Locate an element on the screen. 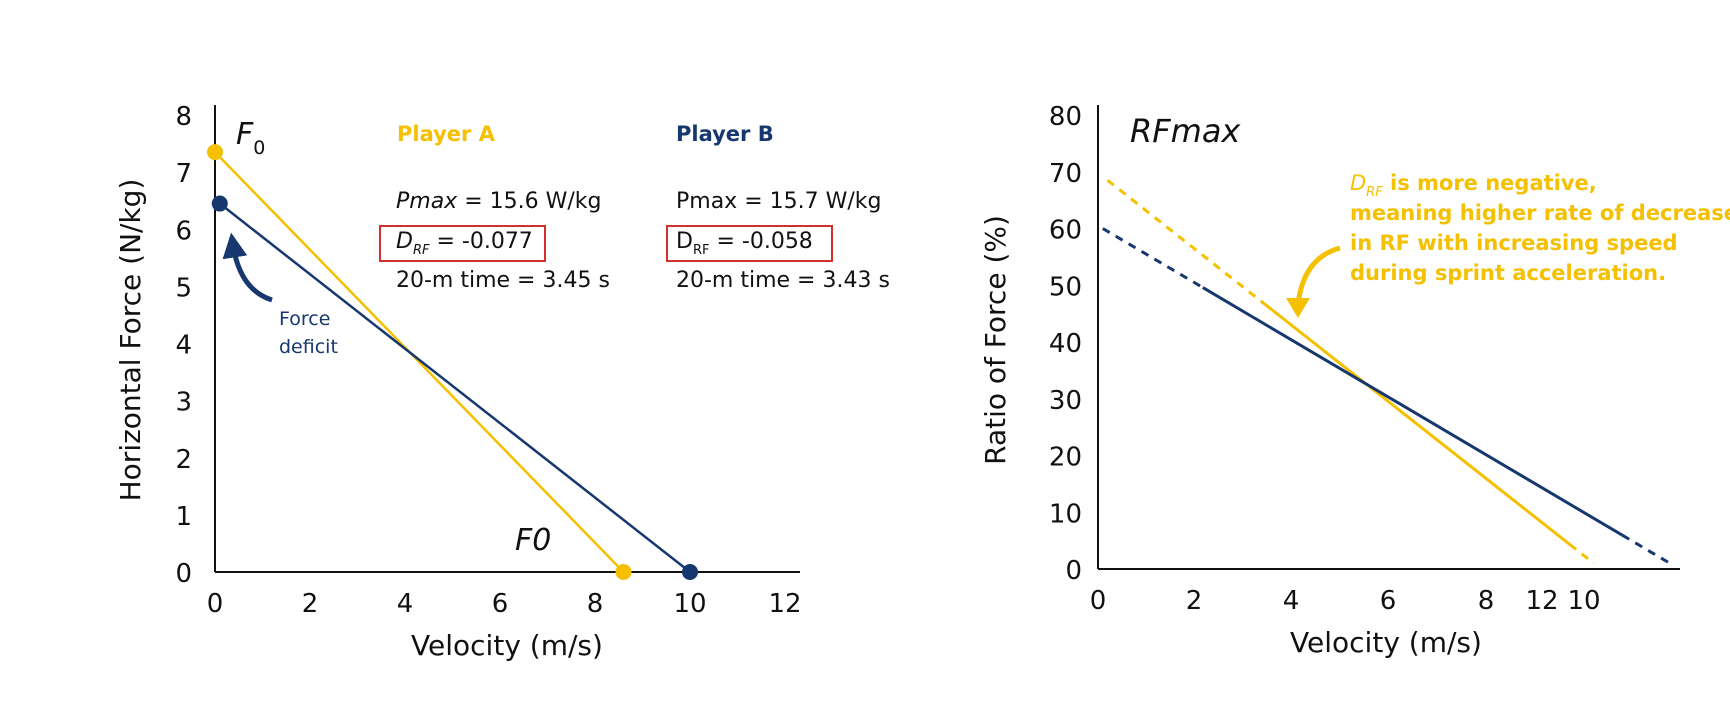 This screenshot has width=1730, height=711. right-x-tick-labels: 0 2 4 6 8 12 10 is located at coordinates (1345, 601).